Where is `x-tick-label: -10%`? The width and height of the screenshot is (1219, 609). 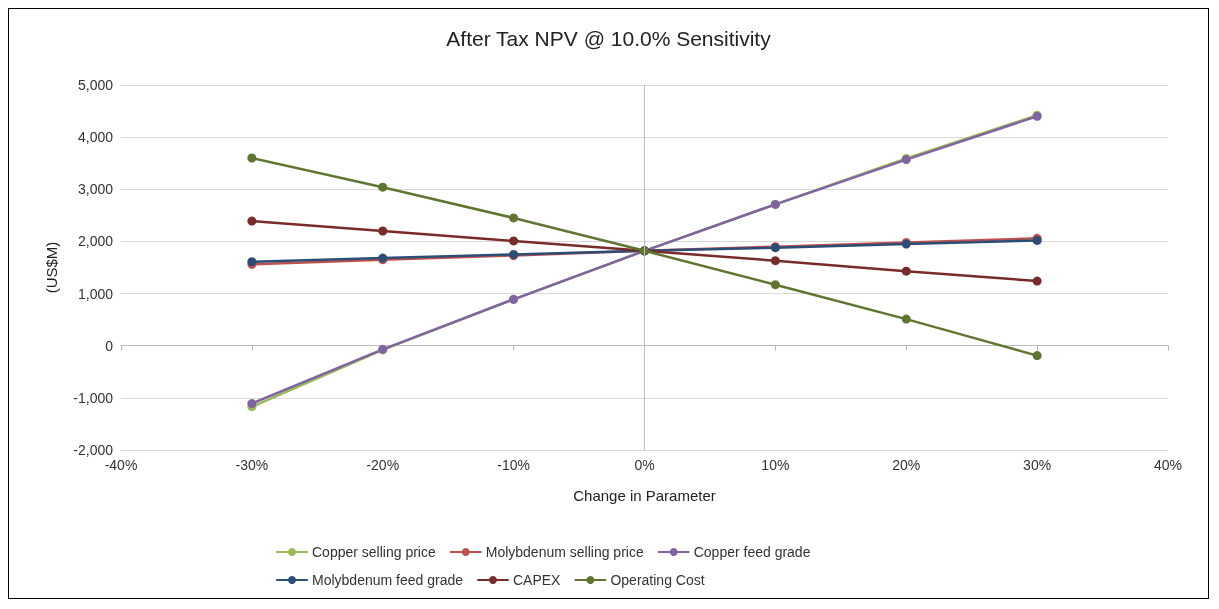
x-tick-label: -10% is located at coordinates (513, 465).